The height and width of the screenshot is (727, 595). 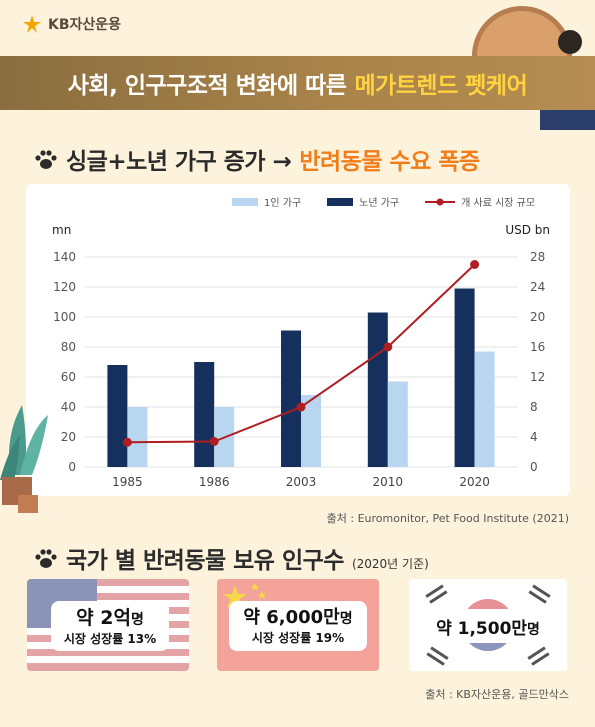 I want to click on brand-logo: KB자산운용, so click(x=71, y=24).